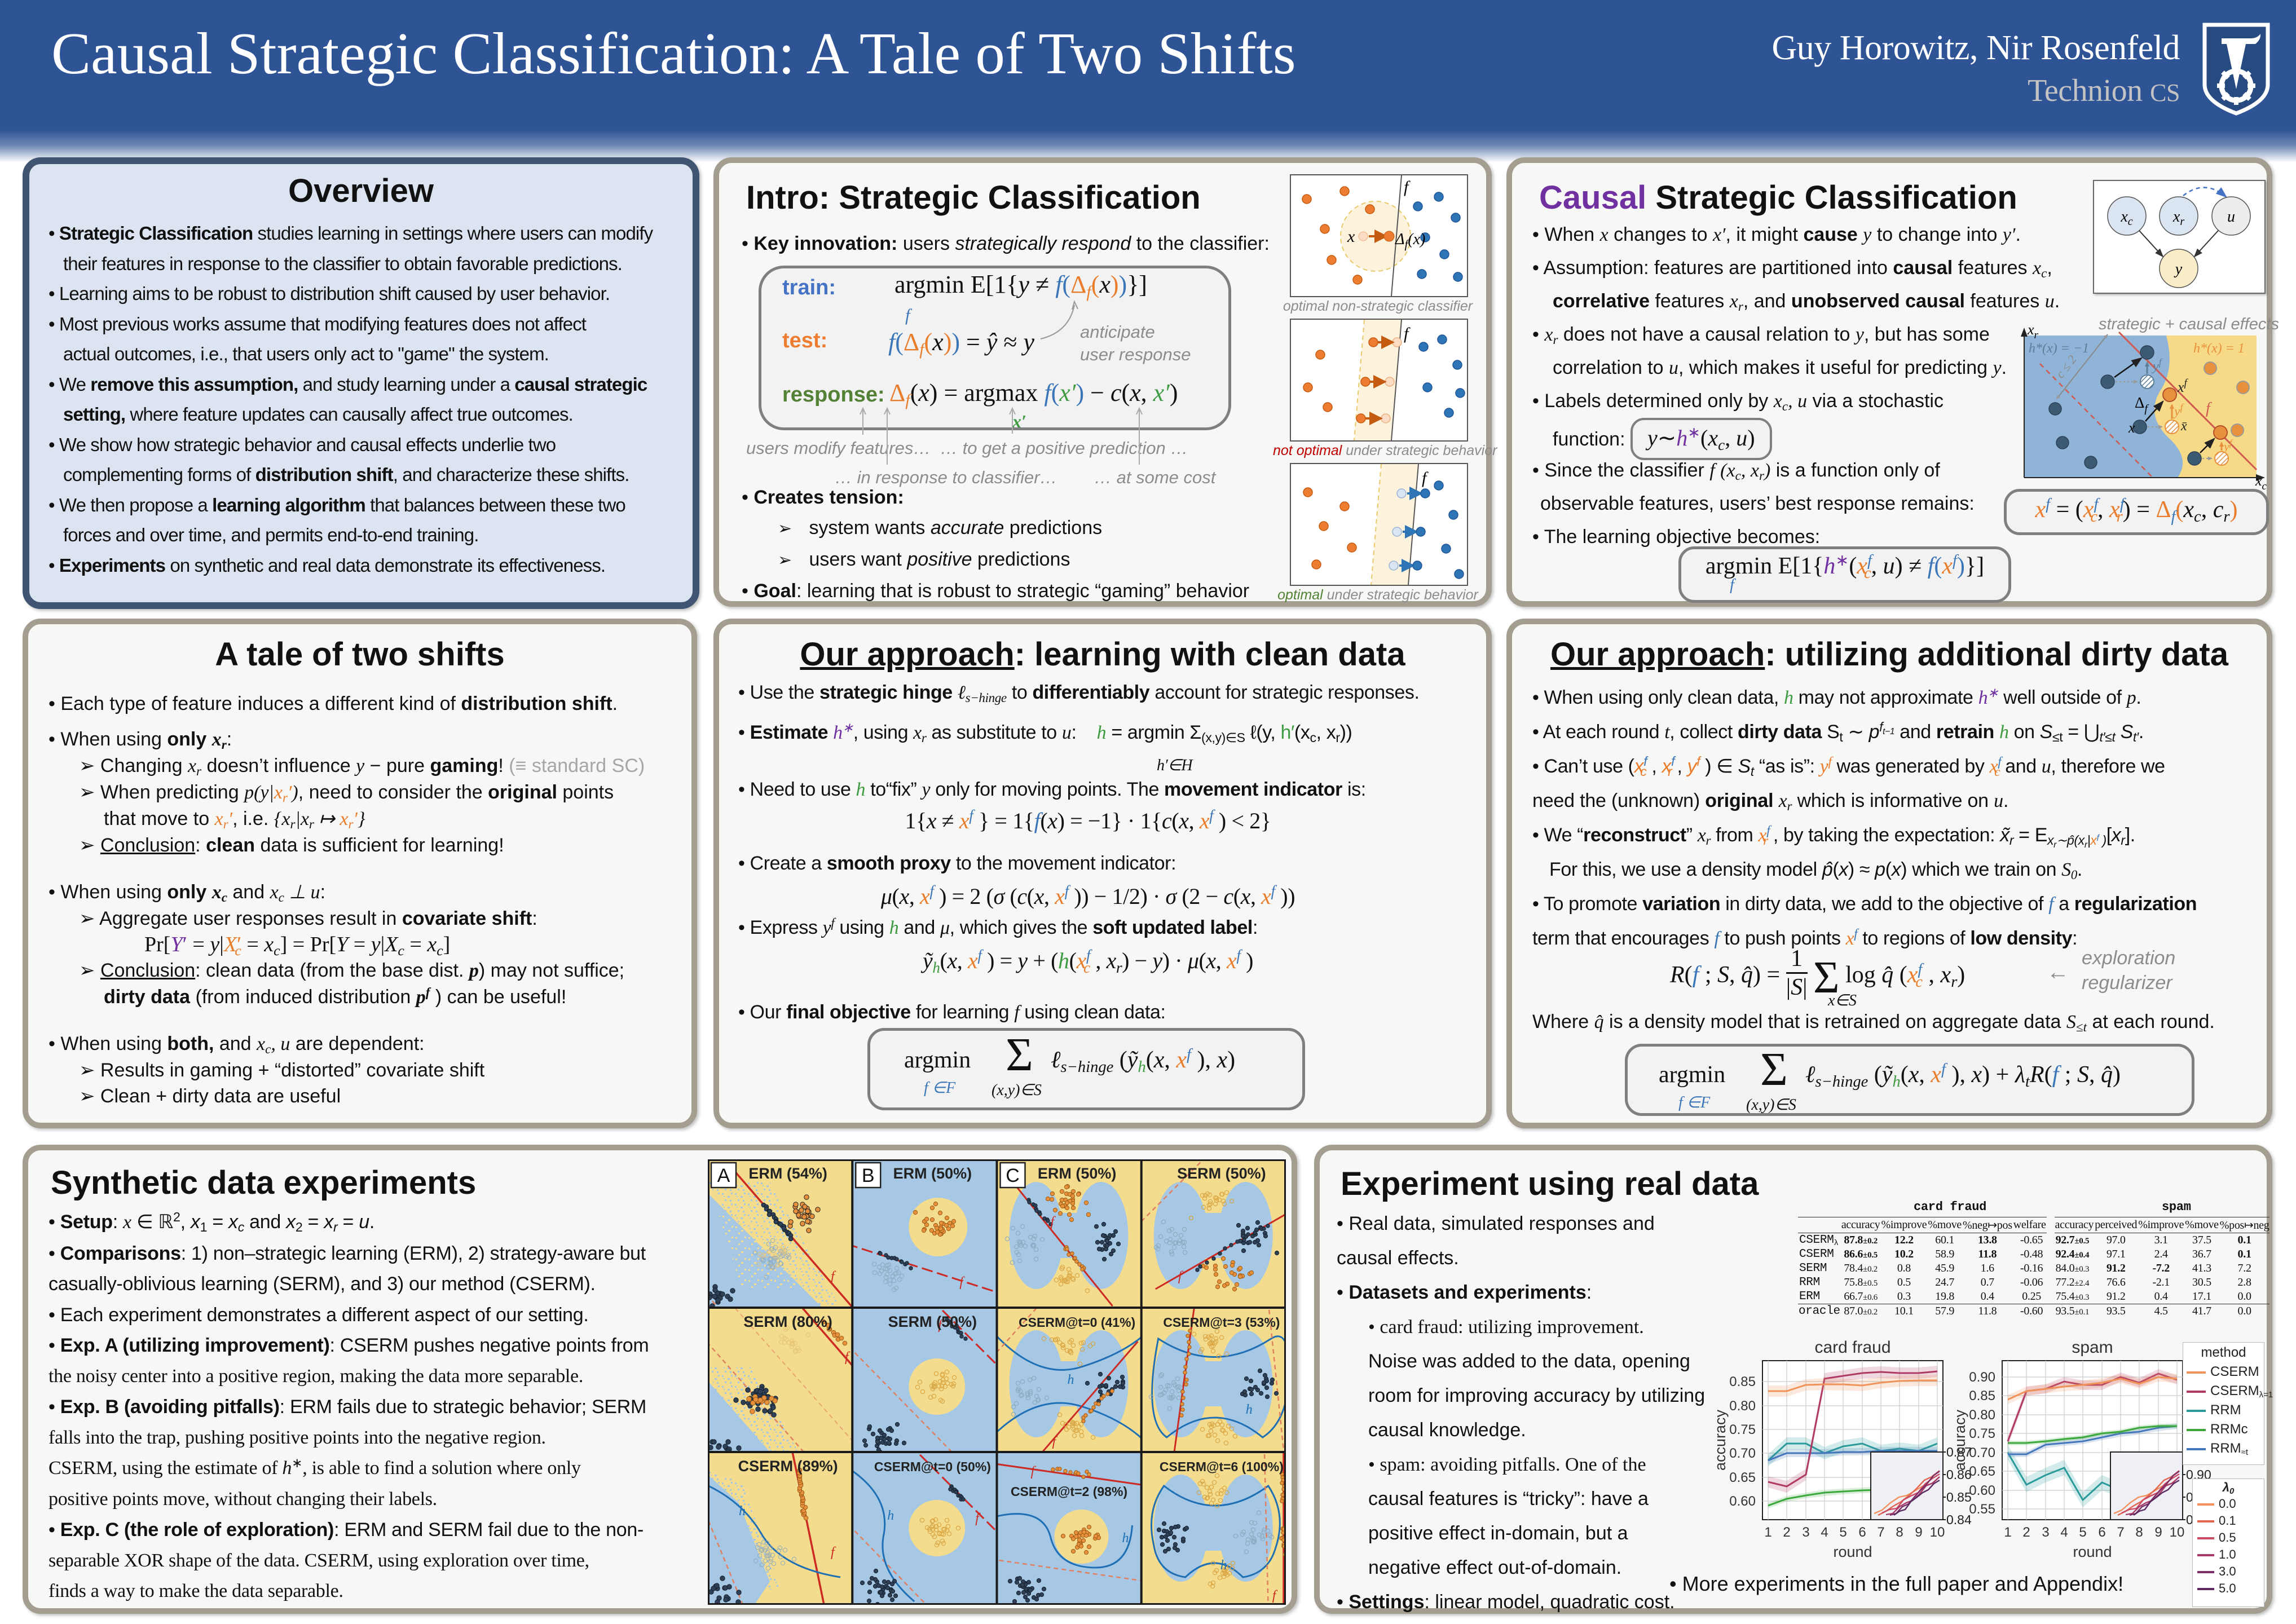  I want to click on svg-text: 0.87, so click(1959, 1452).